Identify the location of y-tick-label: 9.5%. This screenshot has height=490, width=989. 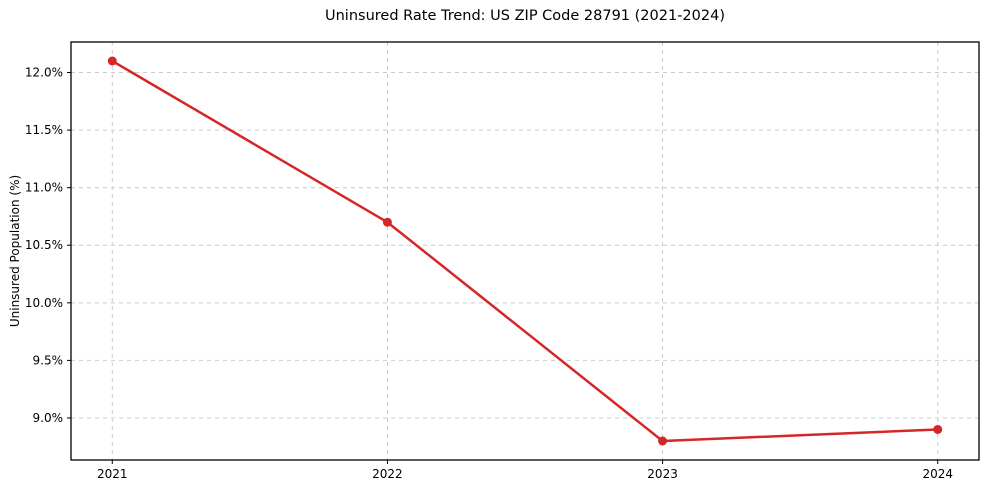
(48, 360).